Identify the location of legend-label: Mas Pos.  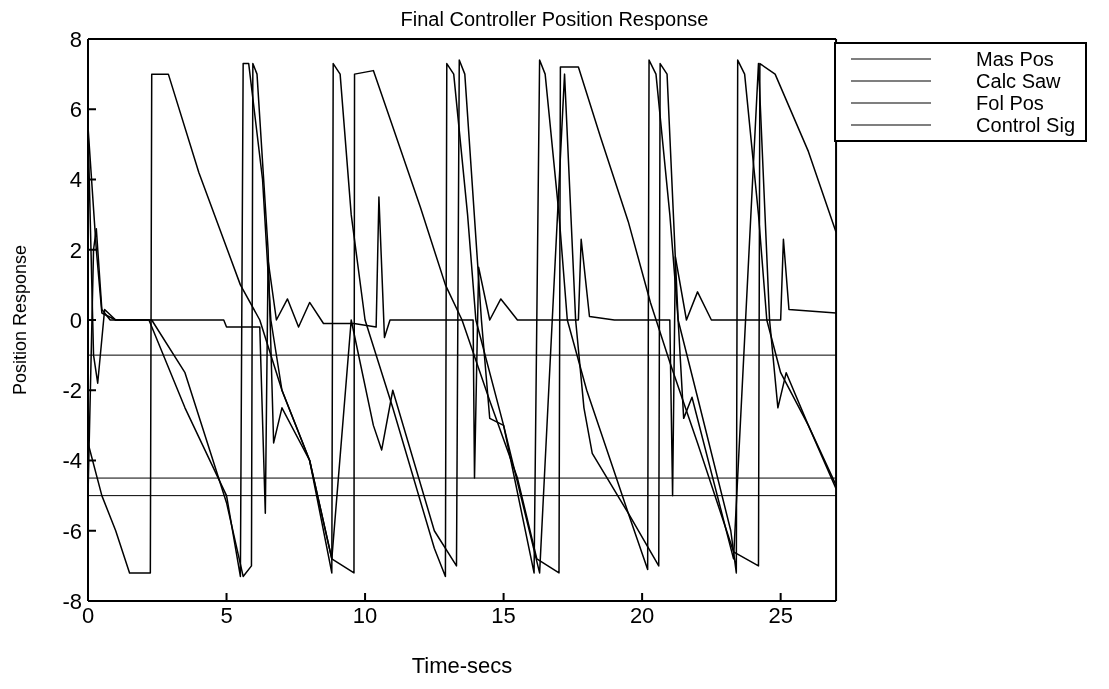
(1015, 59).